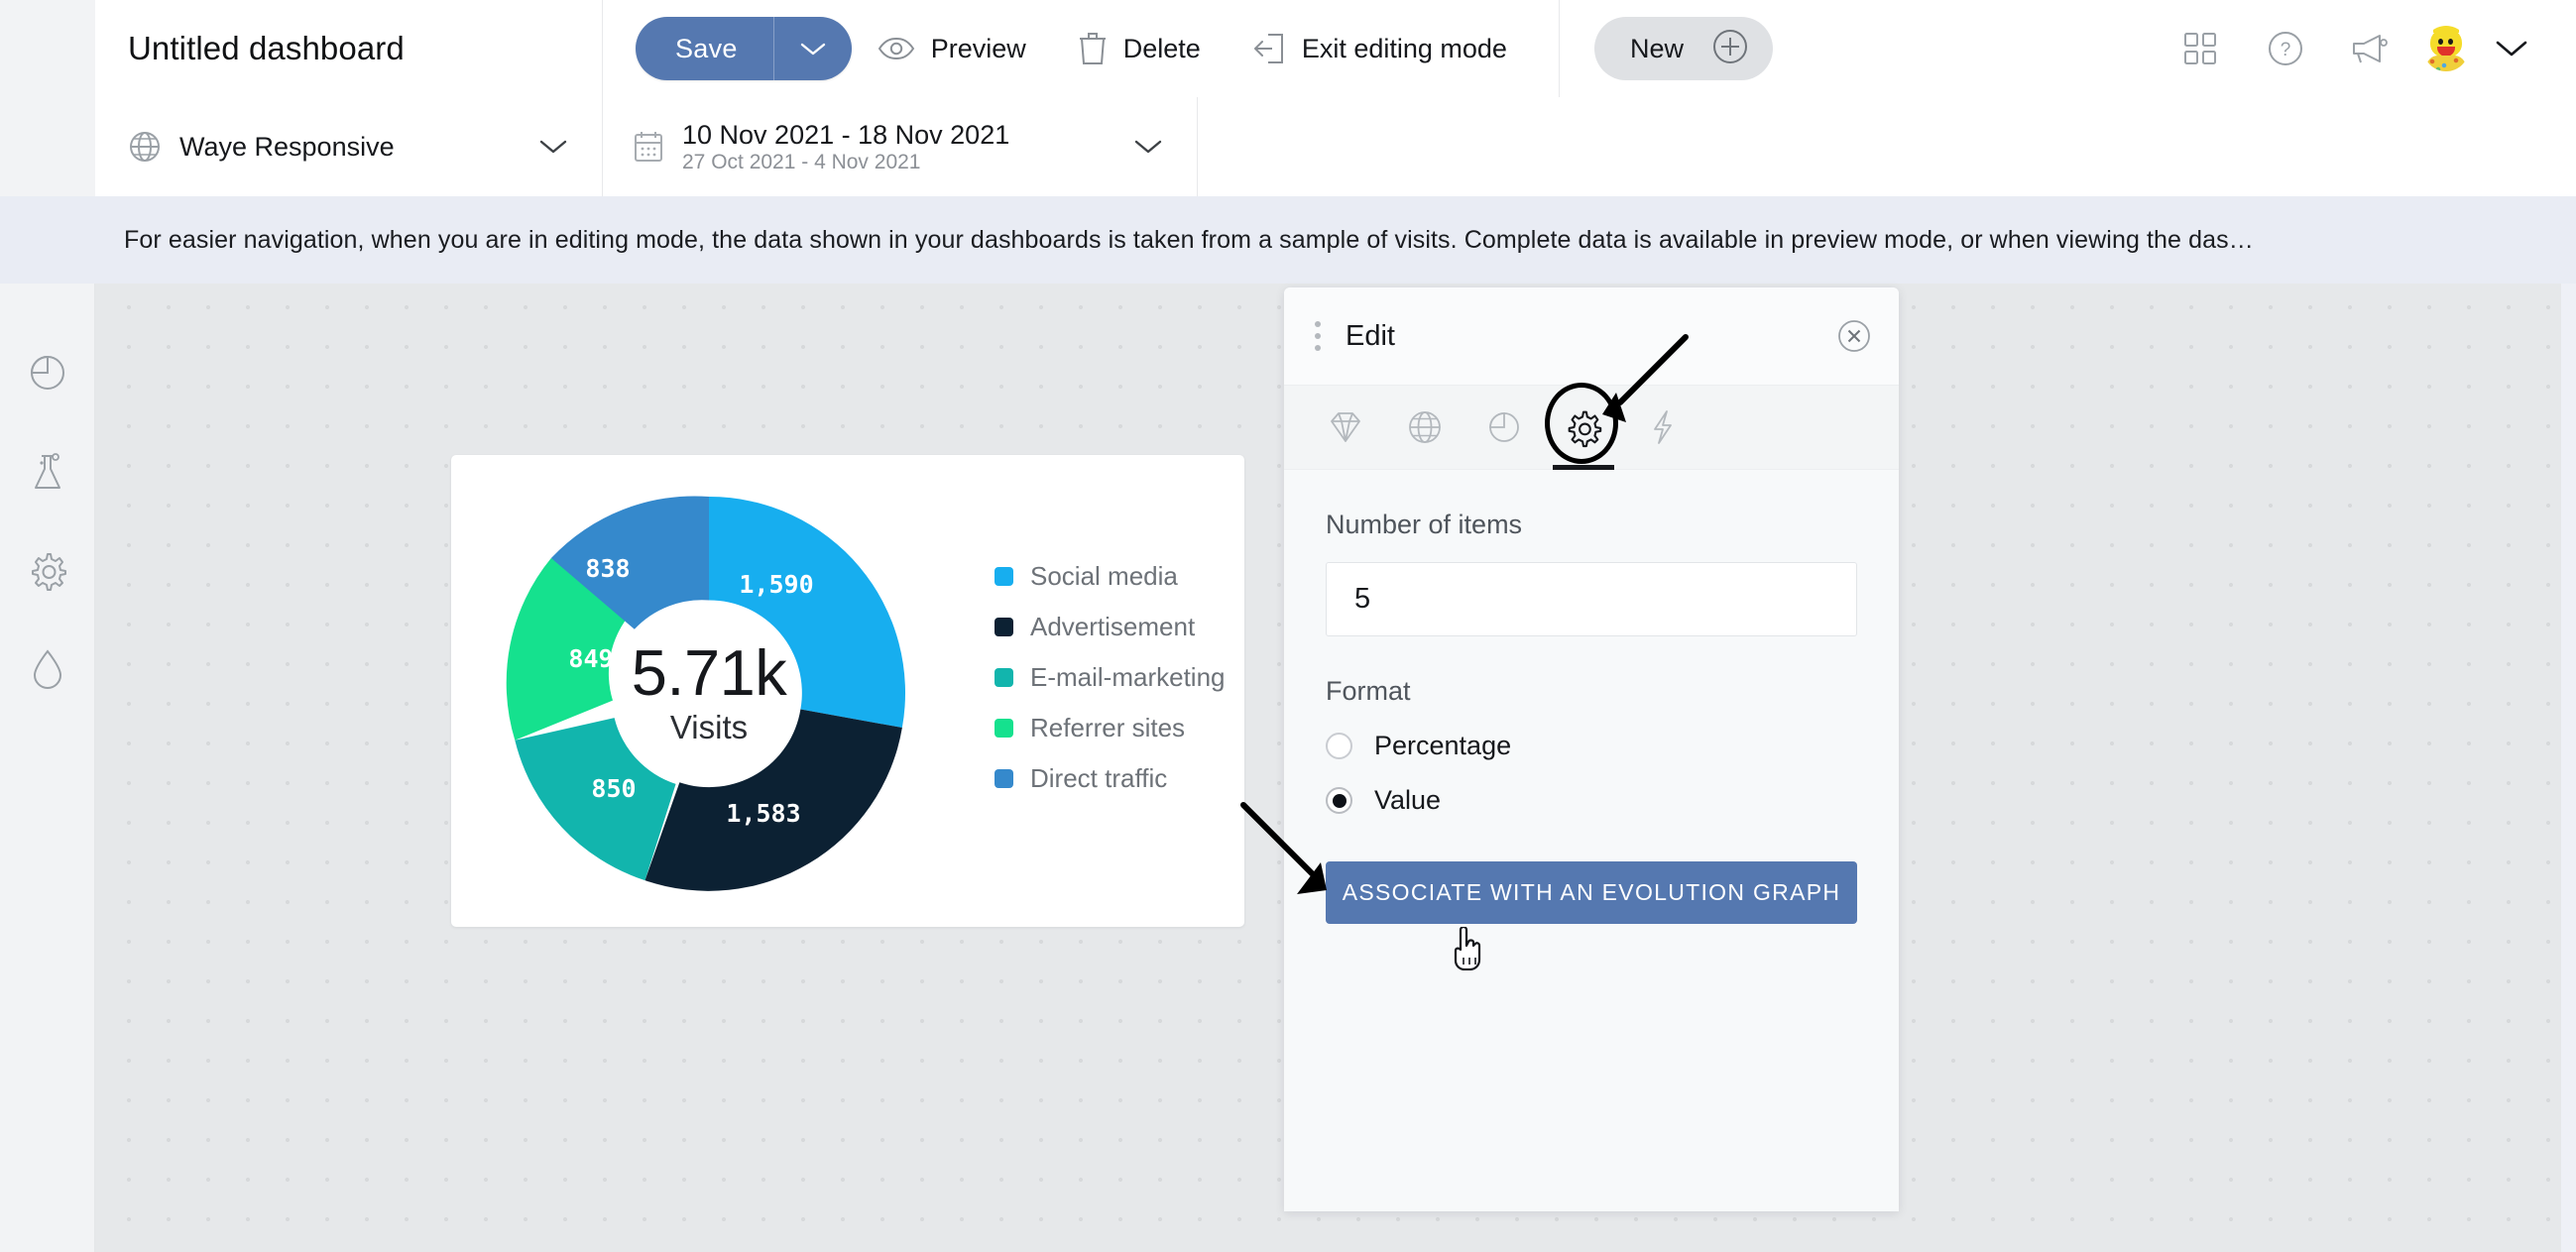 The height and width of the screenshot is (1252, 2576). I want to click on chevron-down-icon, so click(812, 49).